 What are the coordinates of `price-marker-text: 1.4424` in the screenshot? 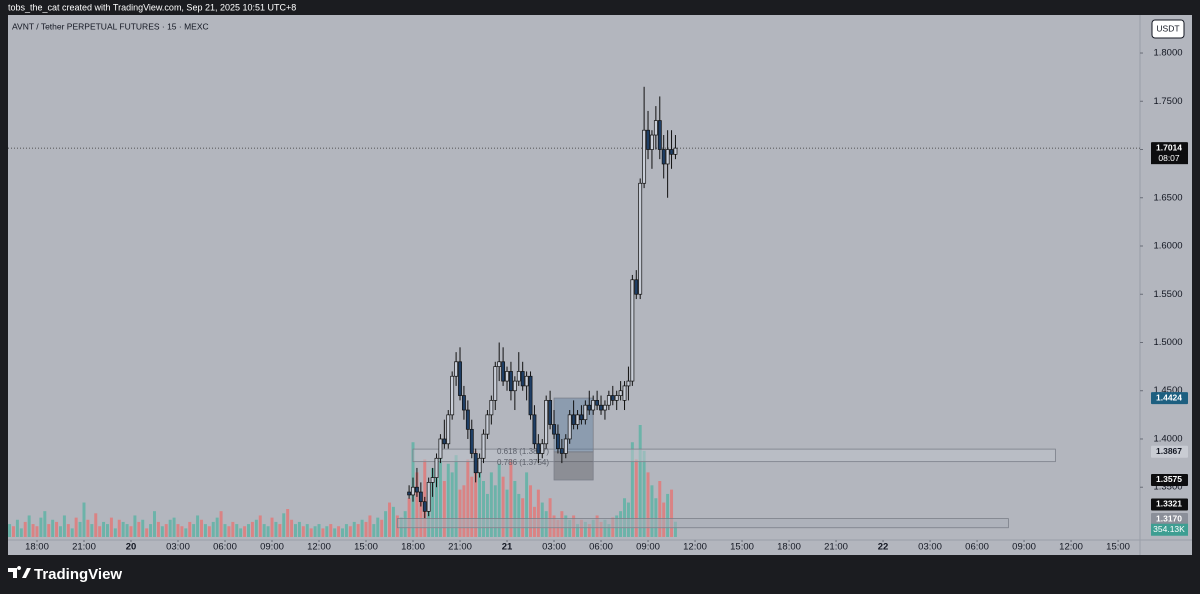 It's located at (1169, 397).